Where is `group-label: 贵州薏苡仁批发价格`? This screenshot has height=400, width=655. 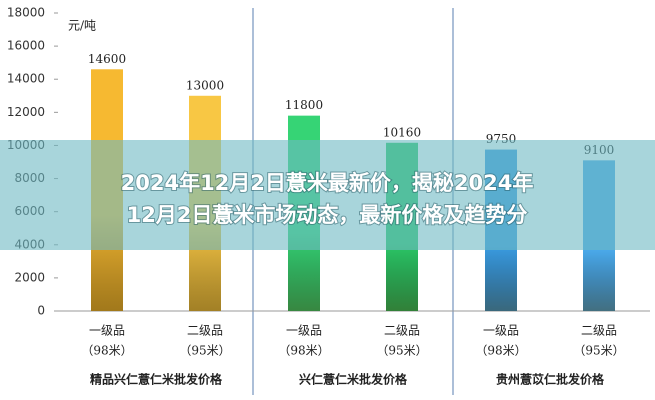
group-label: 贵州薏苡仁批发价格 is located at coordinates (550, 379).